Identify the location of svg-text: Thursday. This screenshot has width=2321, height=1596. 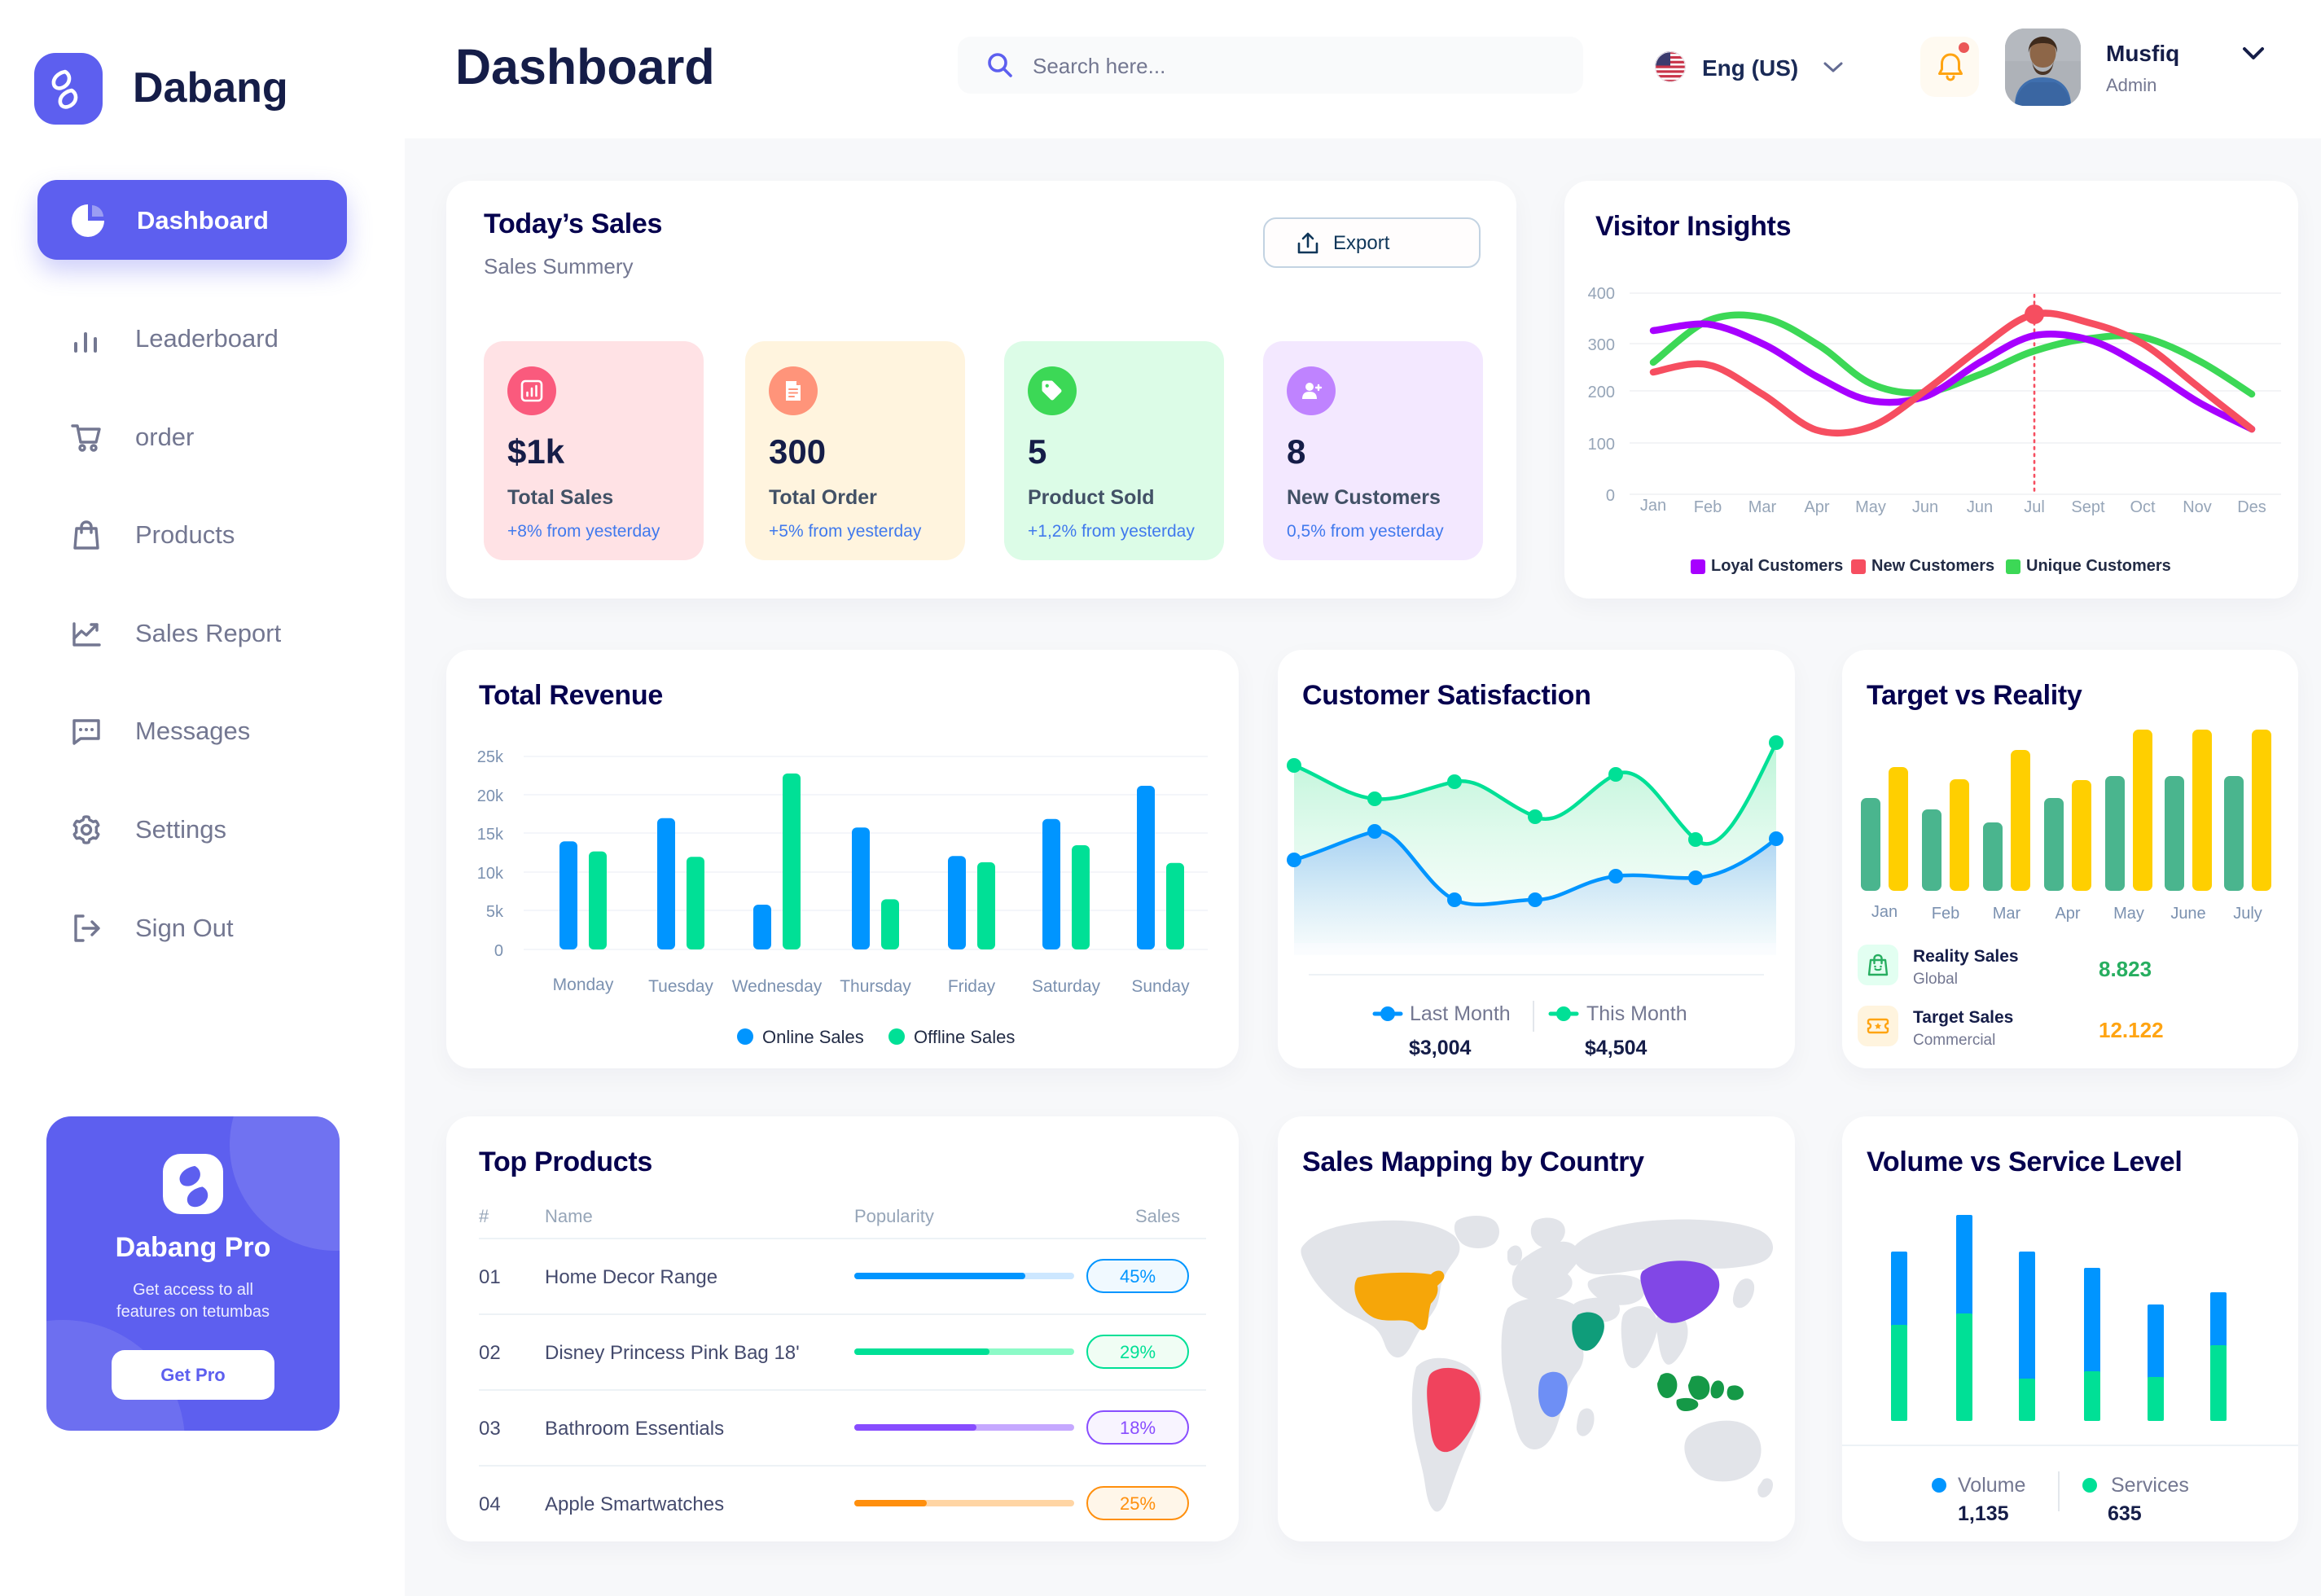
(875, 987).